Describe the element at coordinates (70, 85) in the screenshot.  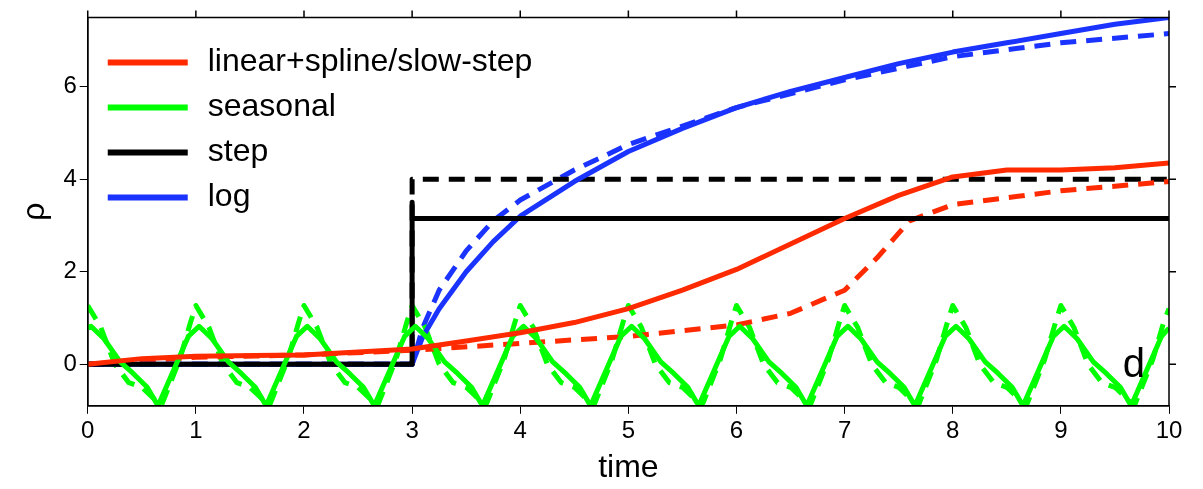
I see `y-tick-label: 6` at that location.